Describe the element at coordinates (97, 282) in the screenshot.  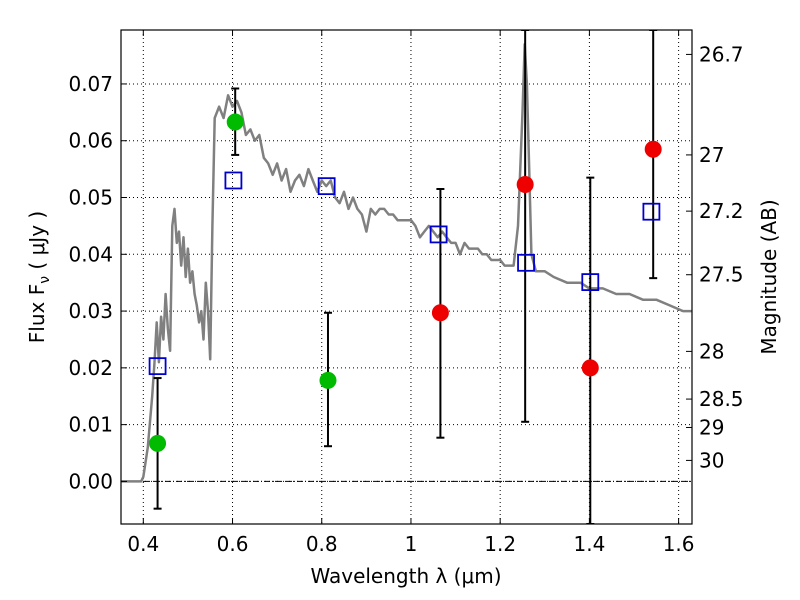
I see `y-axis-ticks: 0.00 0.01 0.02 0.03 0.04 0.05 0.06 0.07` at that location.